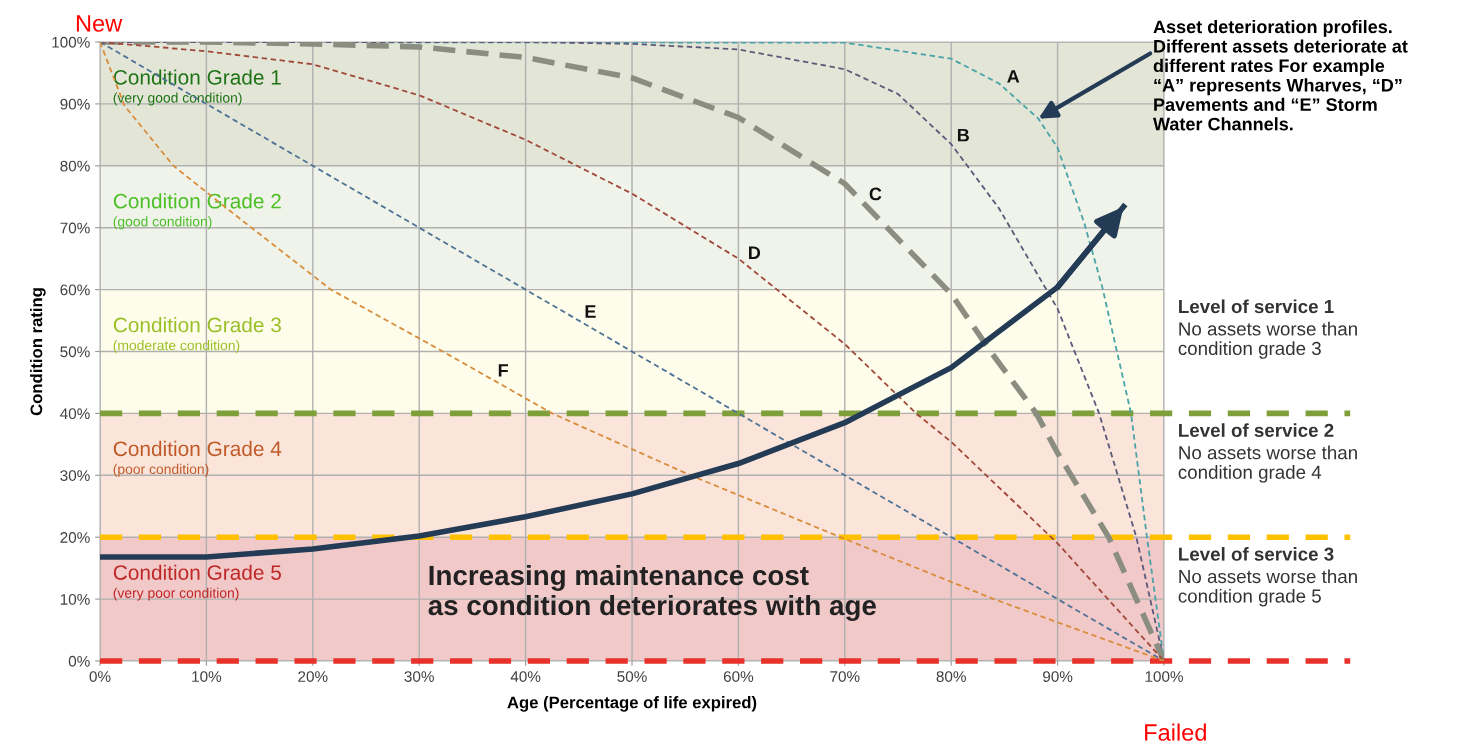  I want to click on y-tick-label: 60%, so click(75, 290).